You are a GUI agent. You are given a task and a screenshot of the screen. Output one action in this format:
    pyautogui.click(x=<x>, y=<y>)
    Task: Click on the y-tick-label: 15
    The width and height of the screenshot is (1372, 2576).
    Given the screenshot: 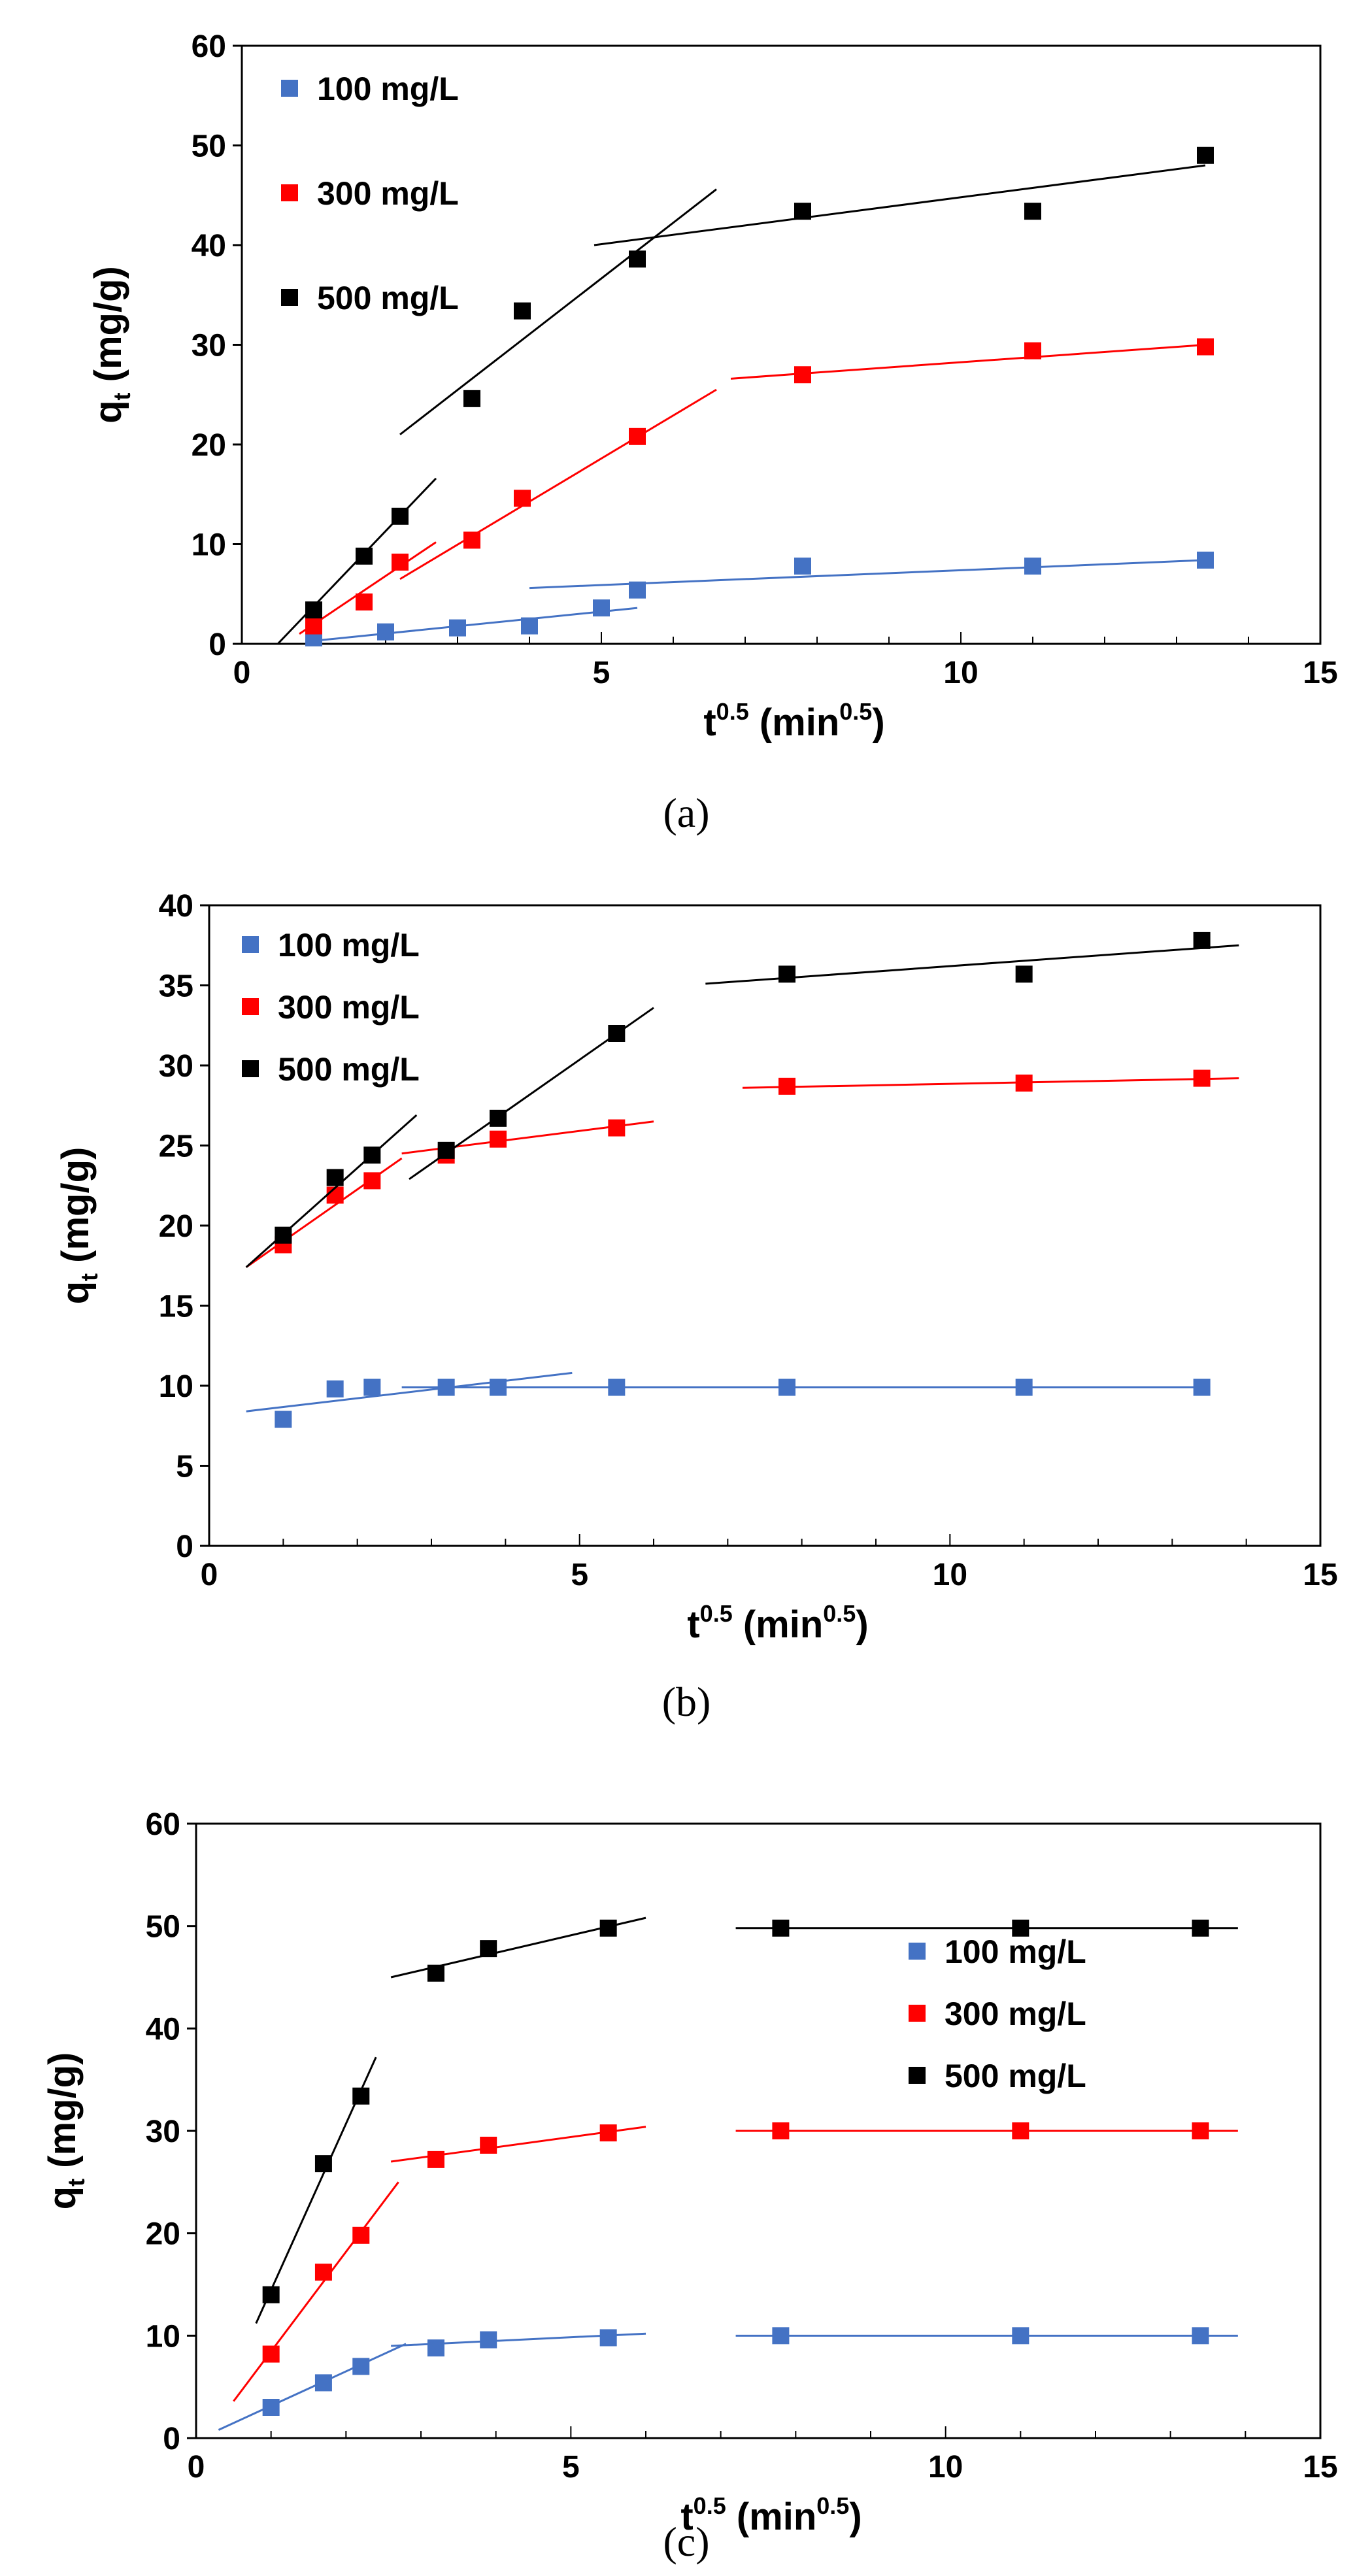 What is the action you would take?
    pyautogui.click(x=176, y=1307)
    